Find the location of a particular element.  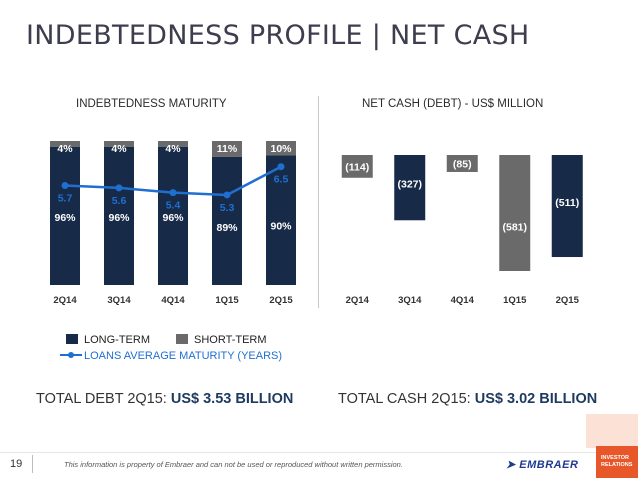

long-term-label-2Q14: 96% is located at coordinates (65, 218).